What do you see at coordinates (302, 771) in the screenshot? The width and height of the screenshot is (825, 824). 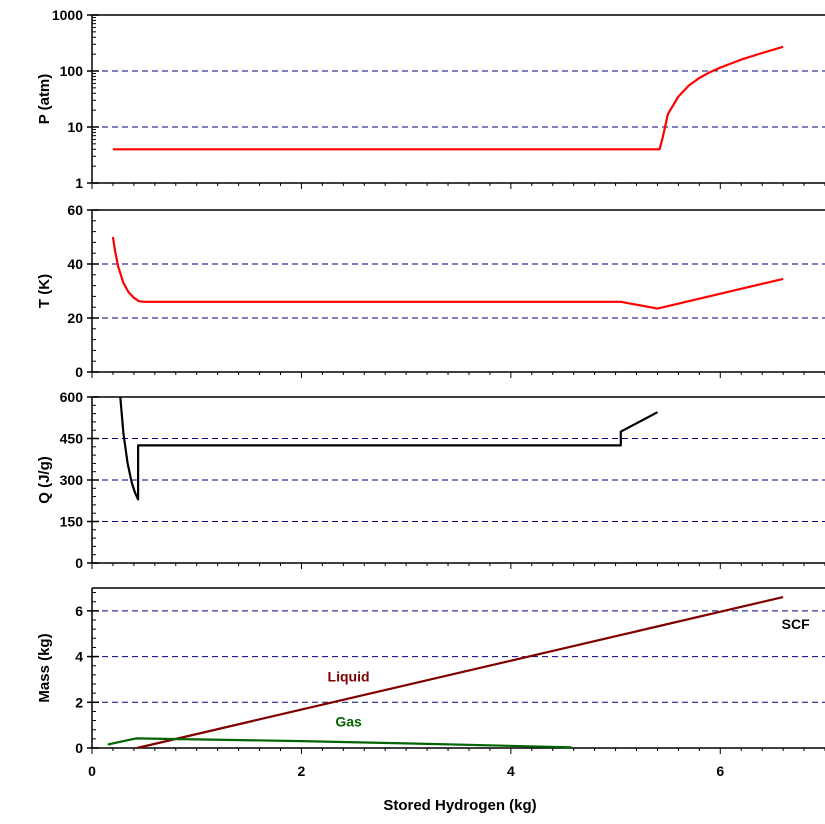 I see `x-tick-label: 2` at bounding box center [302, 771].